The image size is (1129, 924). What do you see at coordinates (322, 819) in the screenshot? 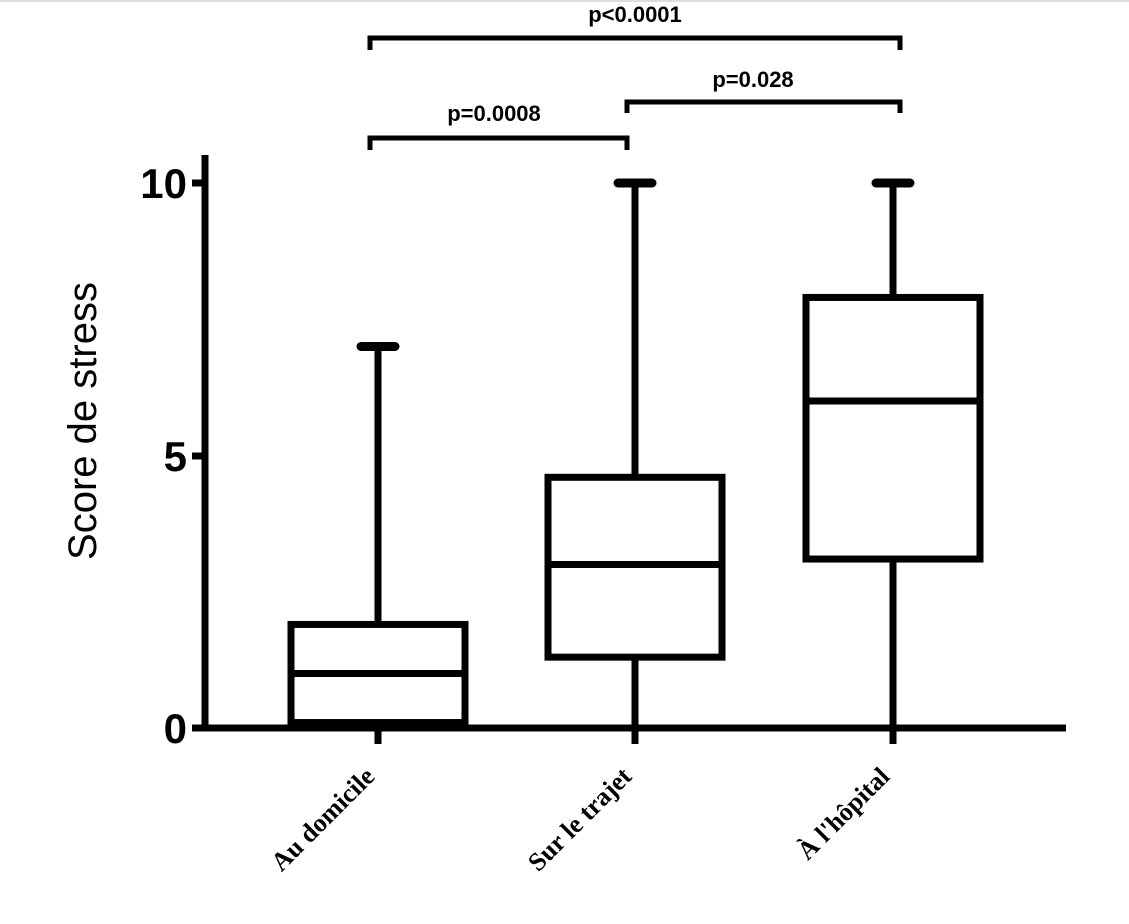
I see `x-category-label-au-domicile: Au domicile` at bounding box center [322, 819].